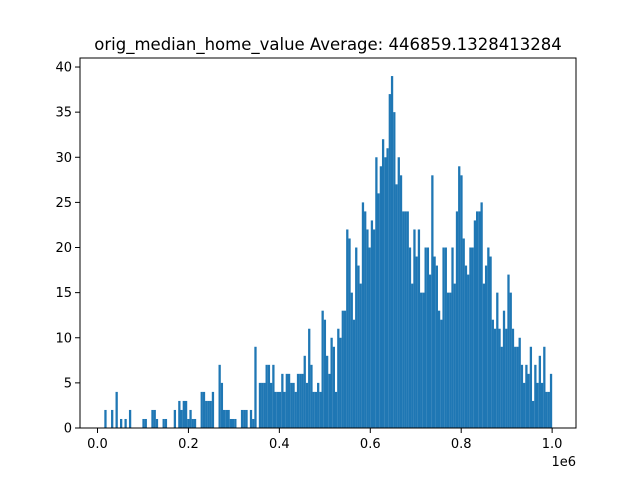  What do you see at coordinates (63, 158) in the screenshot?
I see `y-tick-label: 30` at bounding box center [63, 158].